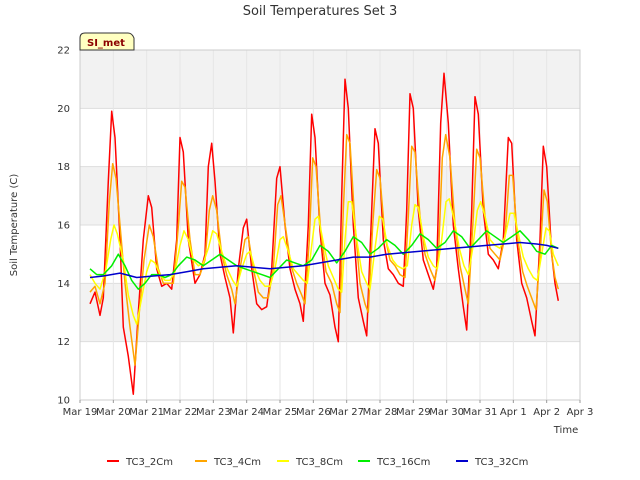 The height and width of the screenshot is (480, 640). I want to click on y-tick-label: 22, so click(63, 51).